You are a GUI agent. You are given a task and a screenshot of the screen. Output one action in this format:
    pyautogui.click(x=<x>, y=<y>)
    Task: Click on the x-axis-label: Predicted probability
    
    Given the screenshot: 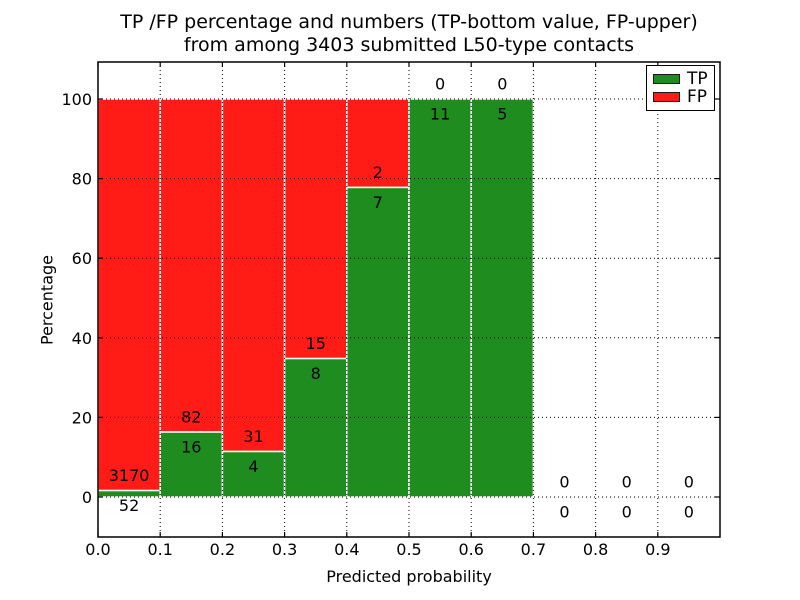 What is the action you would take?
    pyautogui.click(x=409, y=576)
    